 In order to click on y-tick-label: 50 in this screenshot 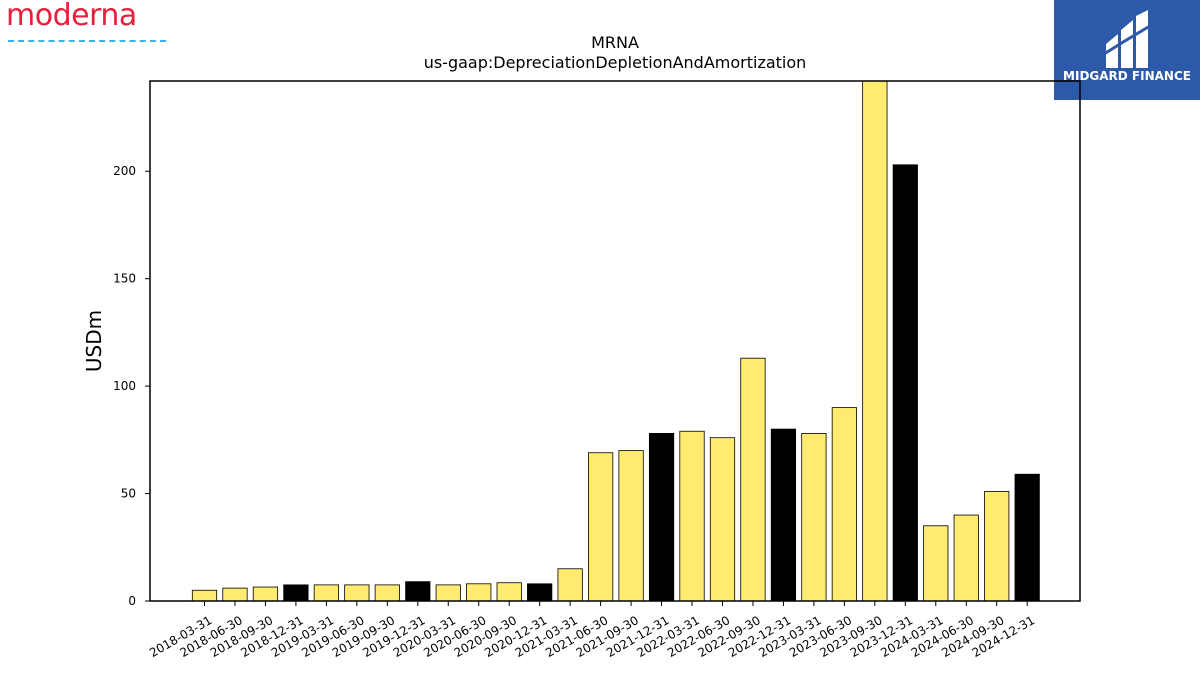, I will do `click(128, 494)`.